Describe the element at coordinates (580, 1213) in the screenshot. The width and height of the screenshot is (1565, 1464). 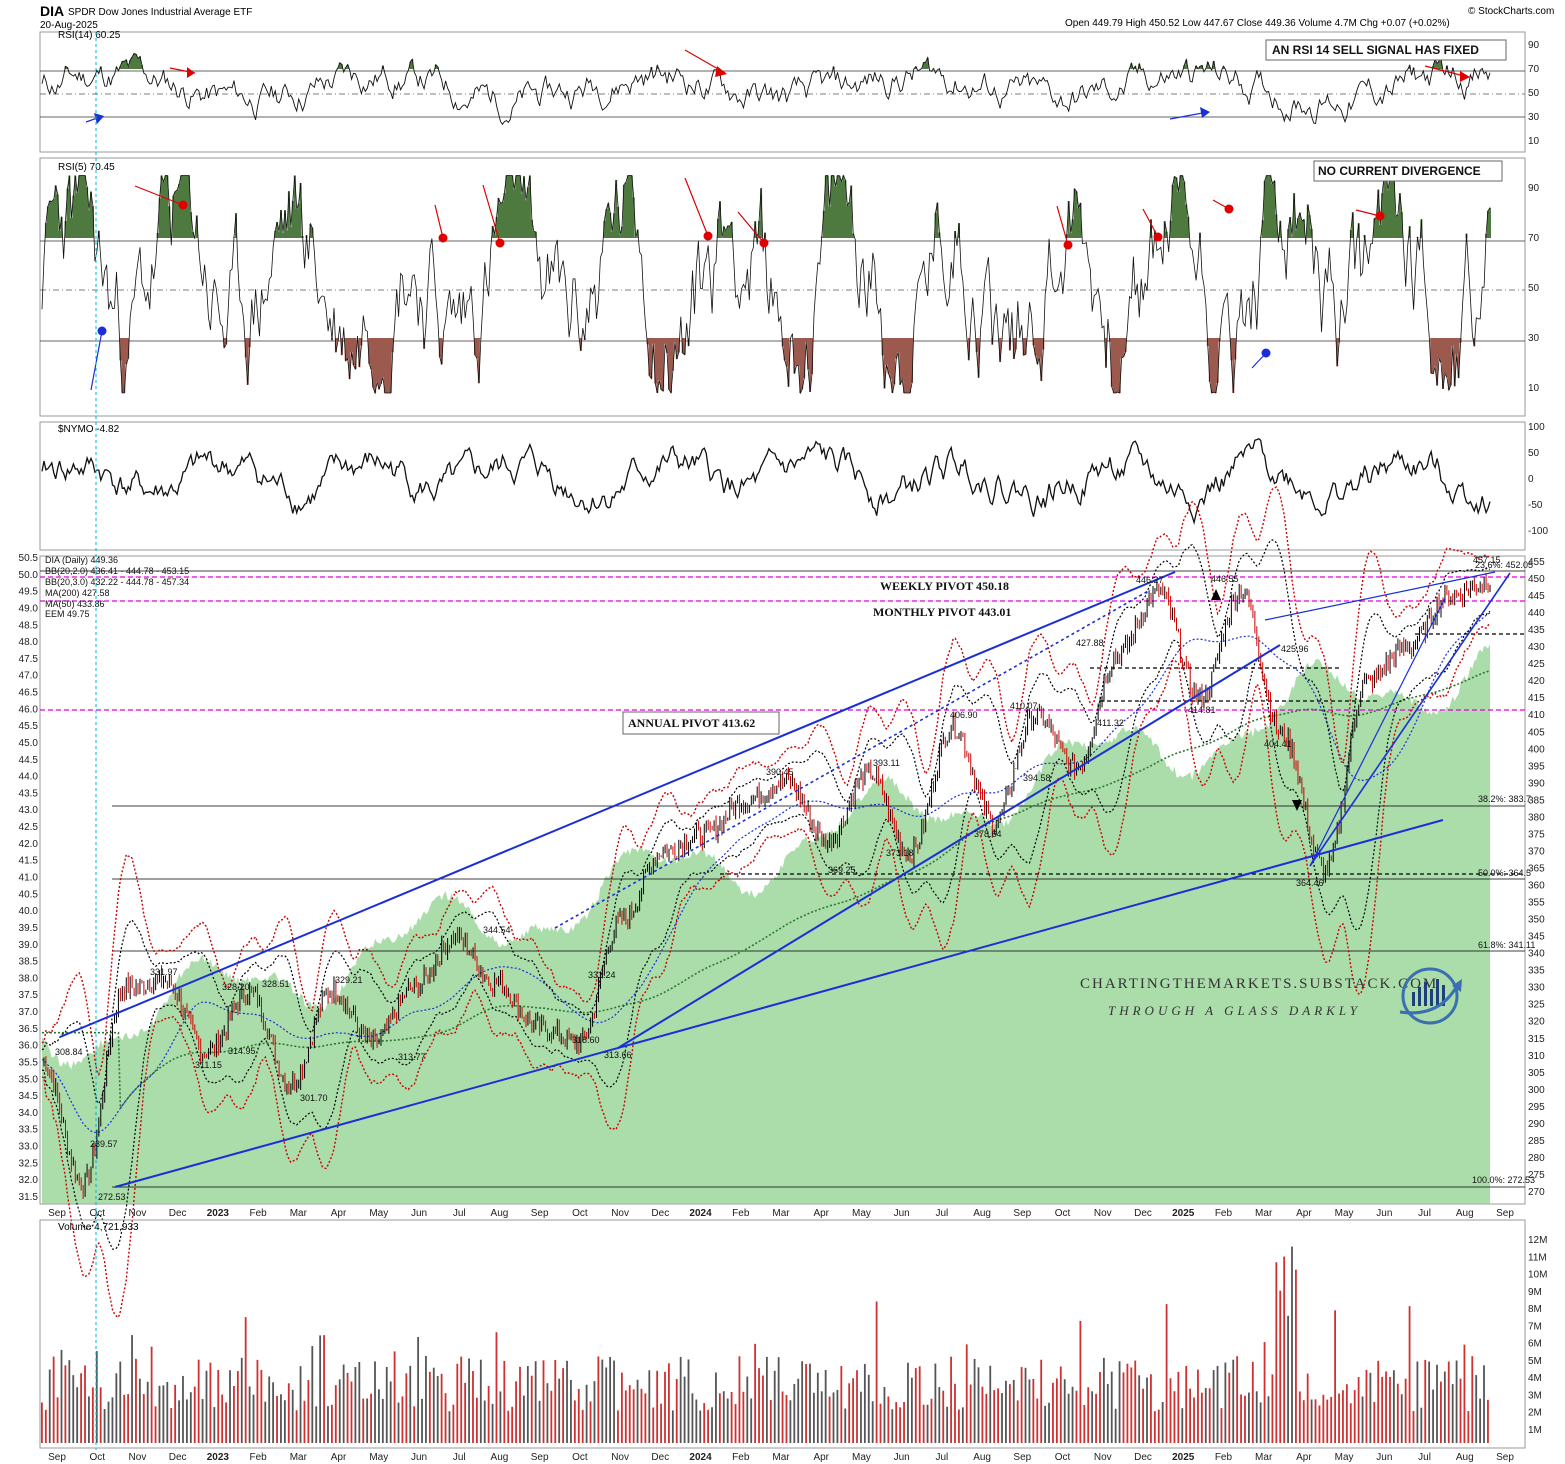
I see `date-tick-label: Oct` at that location.